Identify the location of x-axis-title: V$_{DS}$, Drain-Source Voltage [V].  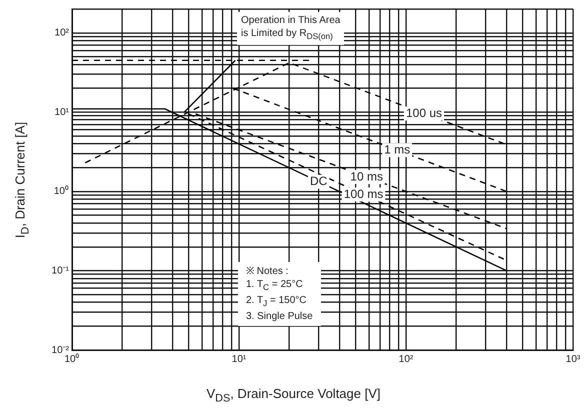
(293, 395).